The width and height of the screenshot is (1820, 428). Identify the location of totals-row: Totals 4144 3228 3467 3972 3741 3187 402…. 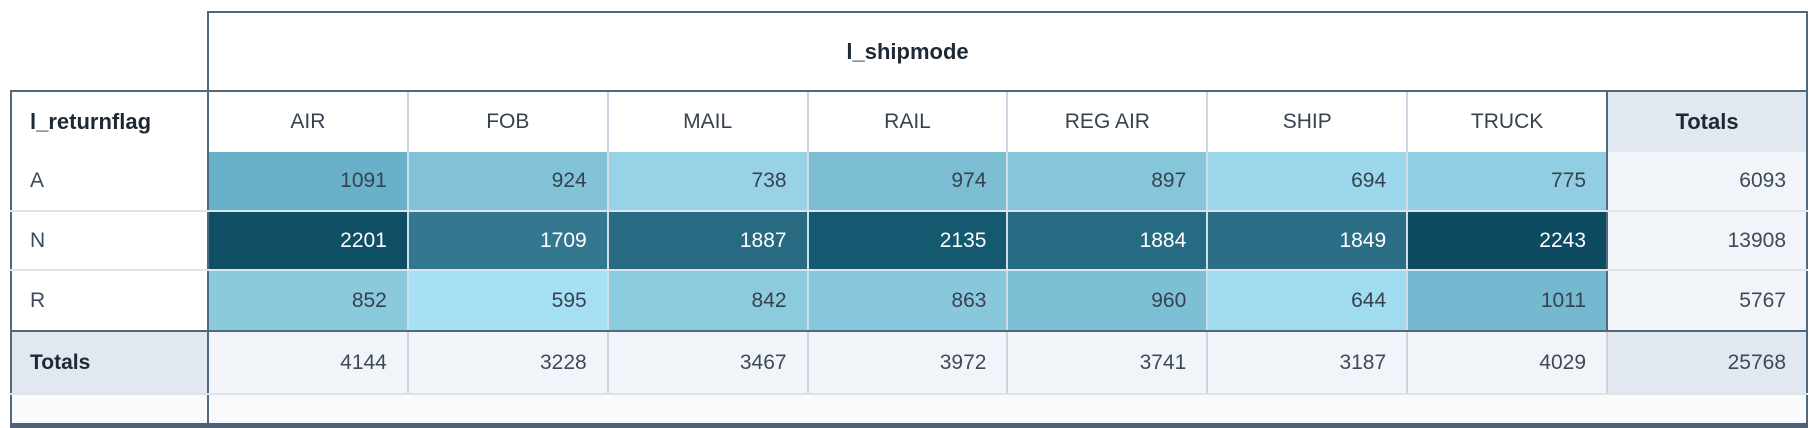
(909, 361).